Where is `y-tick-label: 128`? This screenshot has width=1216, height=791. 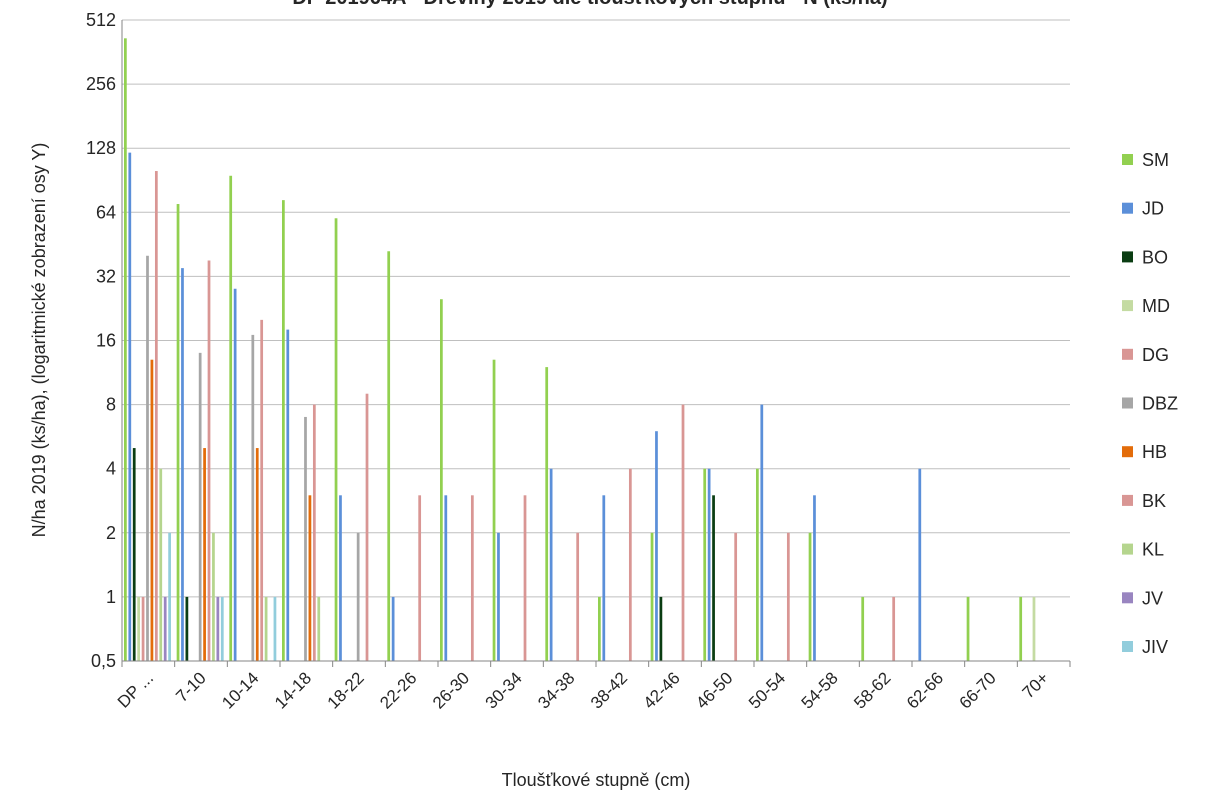
y-tick-label: 128 is located at coordinates (101, 148).